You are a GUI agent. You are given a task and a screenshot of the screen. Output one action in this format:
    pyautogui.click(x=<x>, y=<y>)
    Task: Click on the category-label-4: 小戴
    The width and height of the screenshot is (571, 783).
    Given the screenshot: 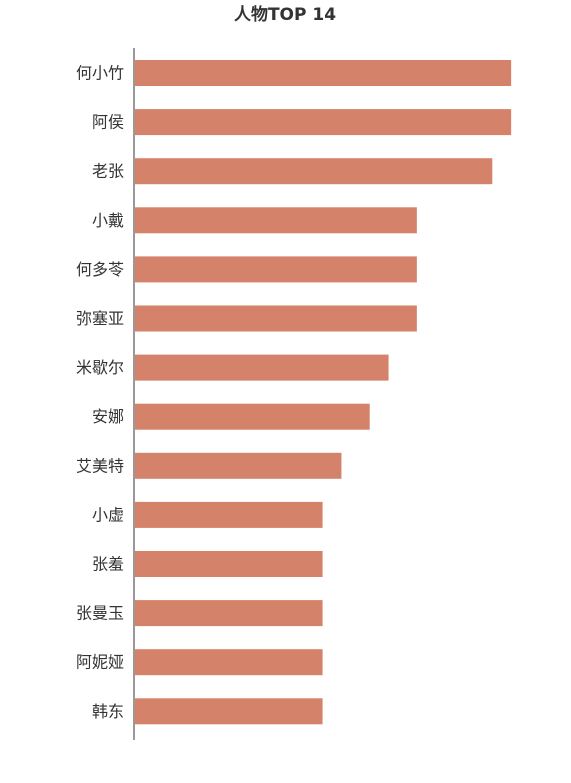 What is the action you would take?
    pyautogui.click(x=108, y=220)
    